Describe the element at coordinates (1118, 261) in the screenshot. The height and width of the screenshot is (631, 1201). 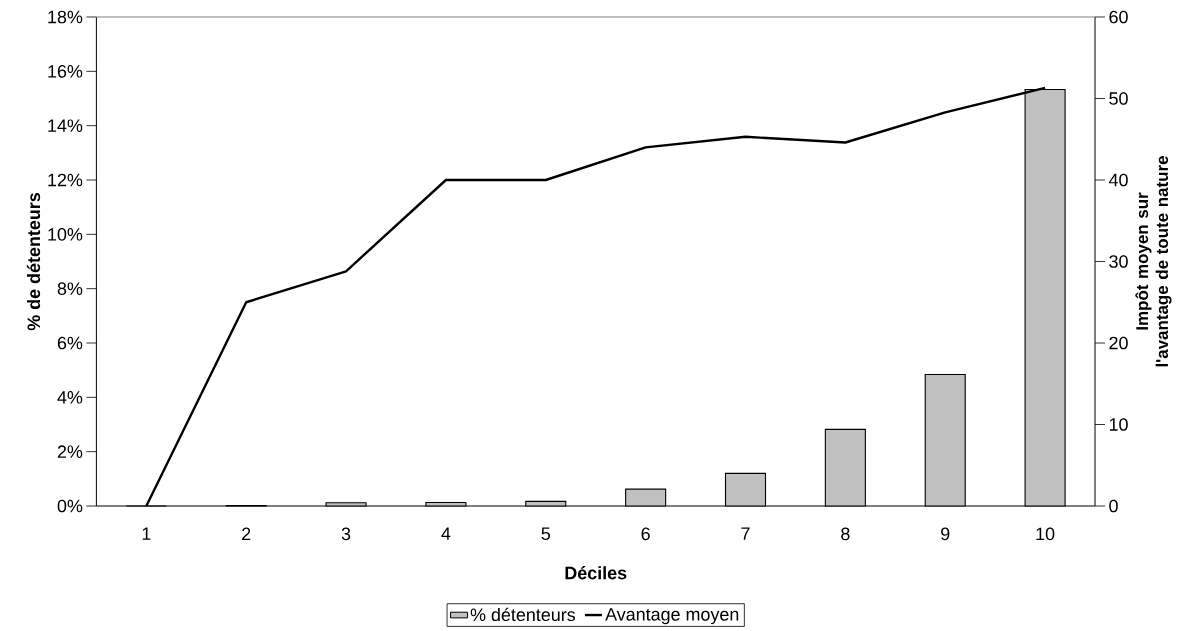
I see `y2-tick-label: 30` at that location.